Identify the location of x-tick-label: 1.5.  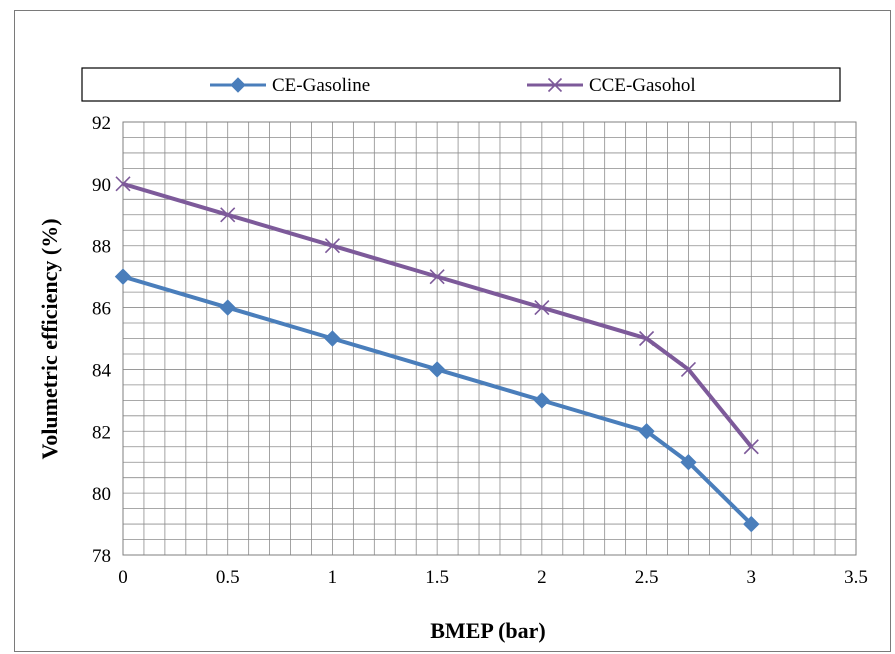
(437, 577).